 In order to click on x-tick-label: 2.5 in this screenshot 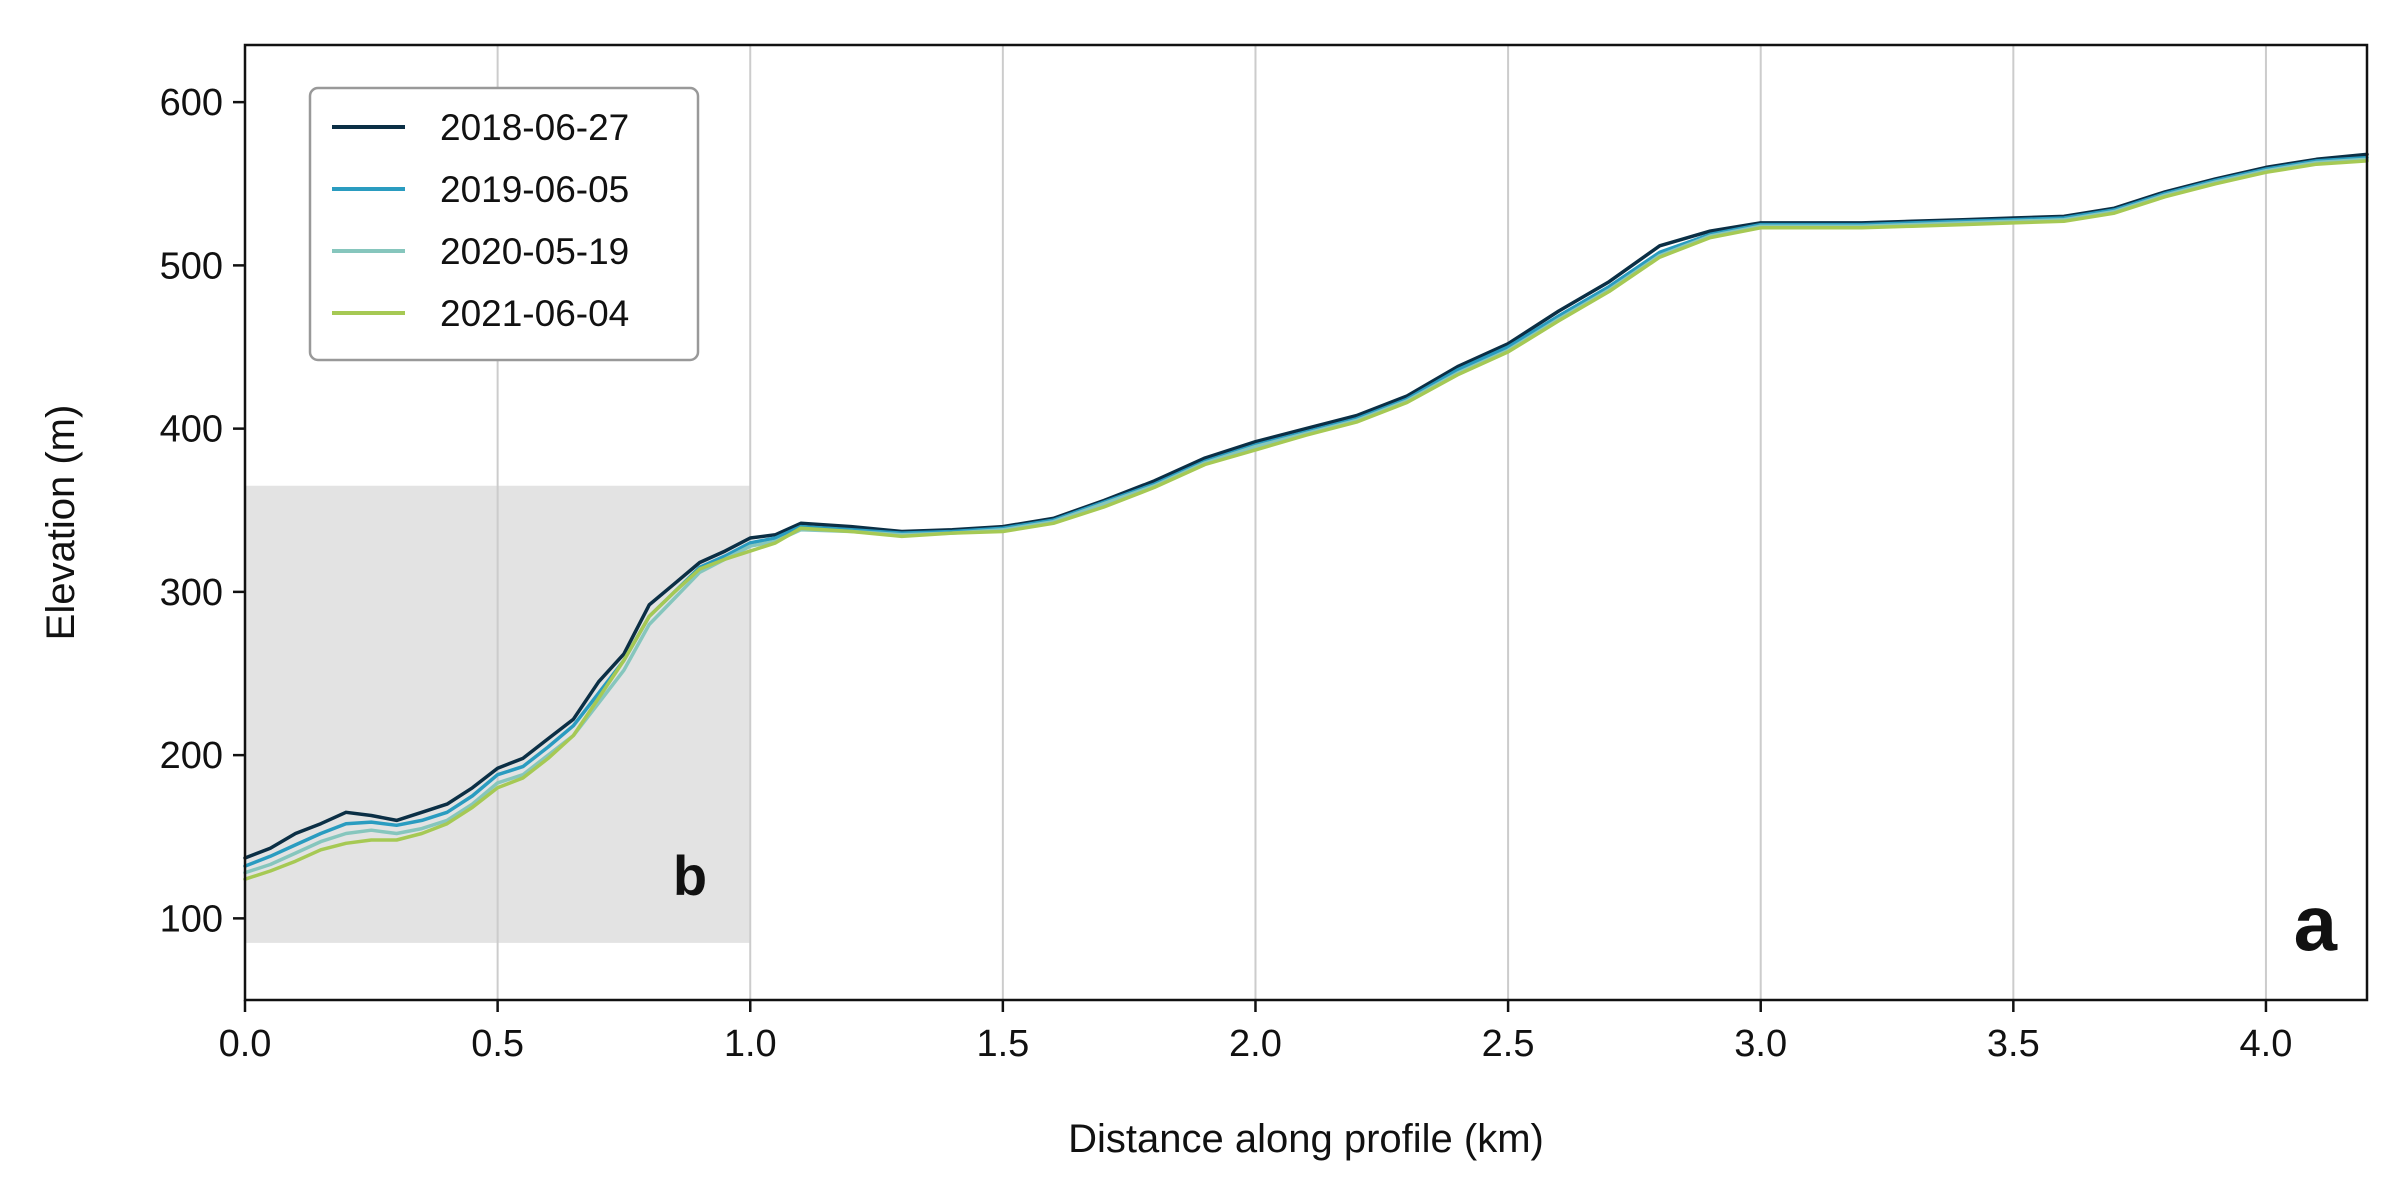, I will do `click(1508, 1044)`.